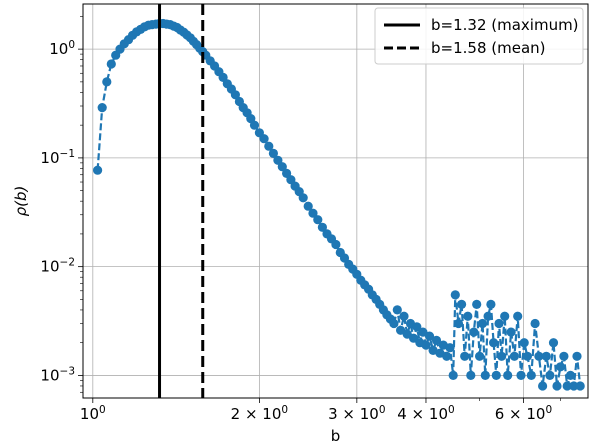 This screenshot has height=448, width=605. Describe the element at coordinates (259, 413) in the screenshot. I see `x-tick-label: 2 × 100` at that location.